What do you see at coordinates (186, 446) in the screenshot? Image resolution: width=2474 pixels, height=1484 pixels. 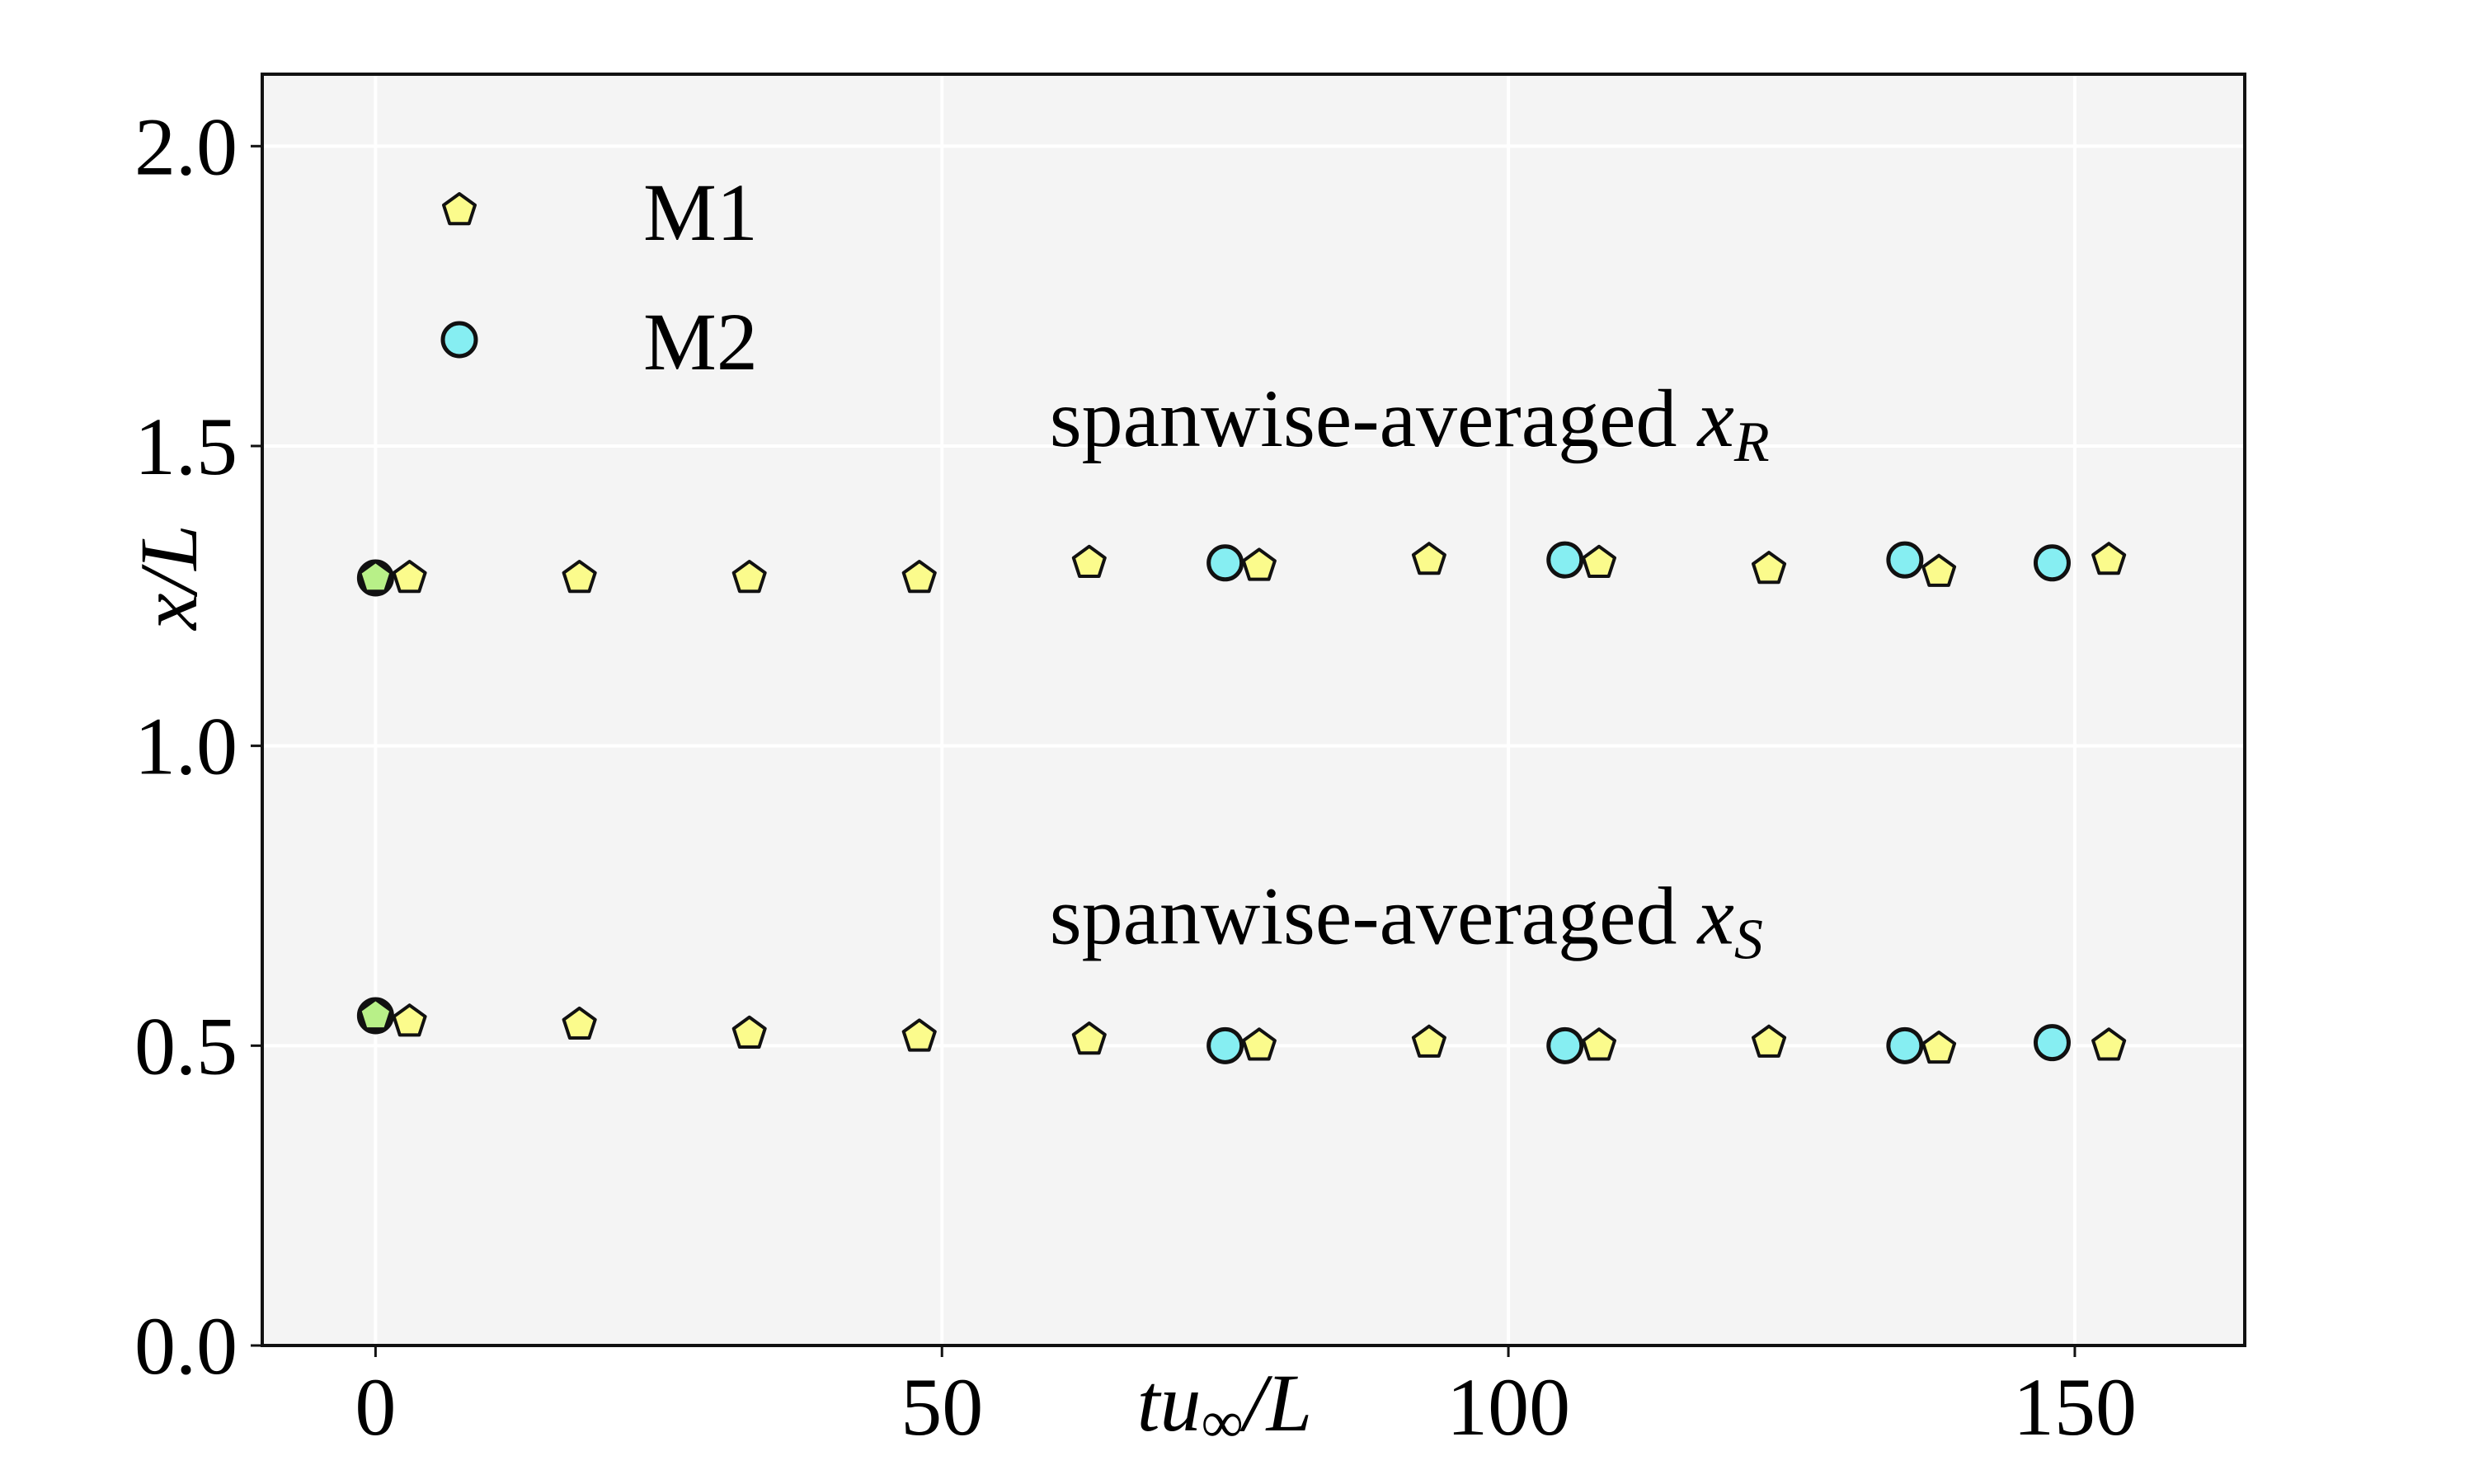 I see `y-tick-label: 1.5` at bounding box center [186, 446].